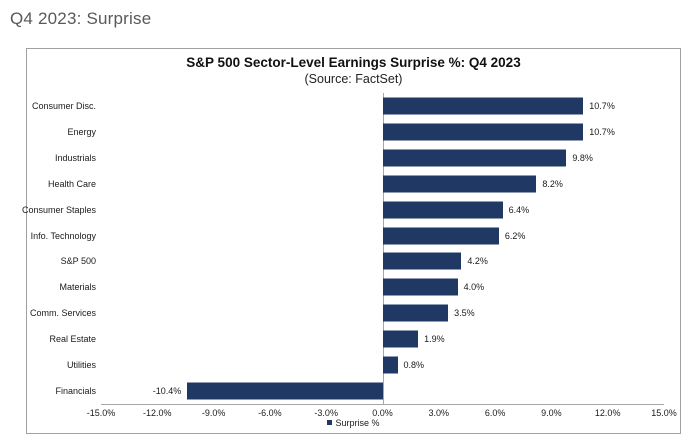 Image resolution: width=687 pixels, height=438 pixels. Describe the element at coordinates (519, 209) in the screenshot. I see `value-label: 6.4%` at that location.